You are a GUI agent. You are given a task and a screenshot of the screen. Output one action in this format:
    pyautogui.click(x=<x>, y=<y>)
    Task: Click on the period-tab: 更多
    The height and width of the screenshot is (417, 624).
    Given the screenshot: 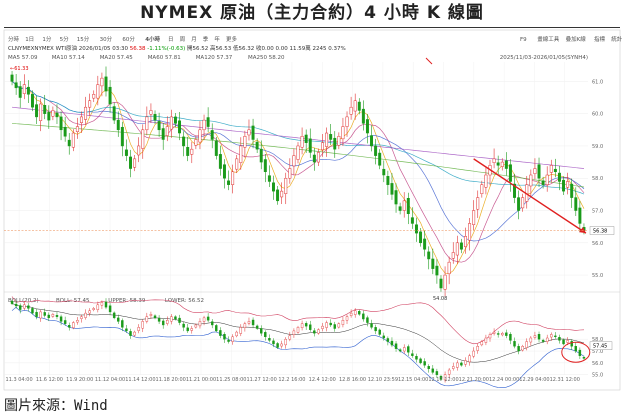 What is the action you would take?
    pyautogui.click(x=232, y=39)
    